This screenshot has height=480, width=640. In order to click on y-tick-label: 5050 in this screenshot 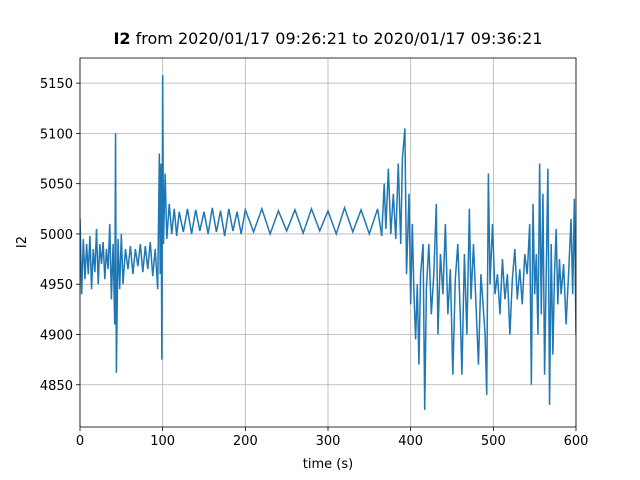, I will do `click(56, 185)`.